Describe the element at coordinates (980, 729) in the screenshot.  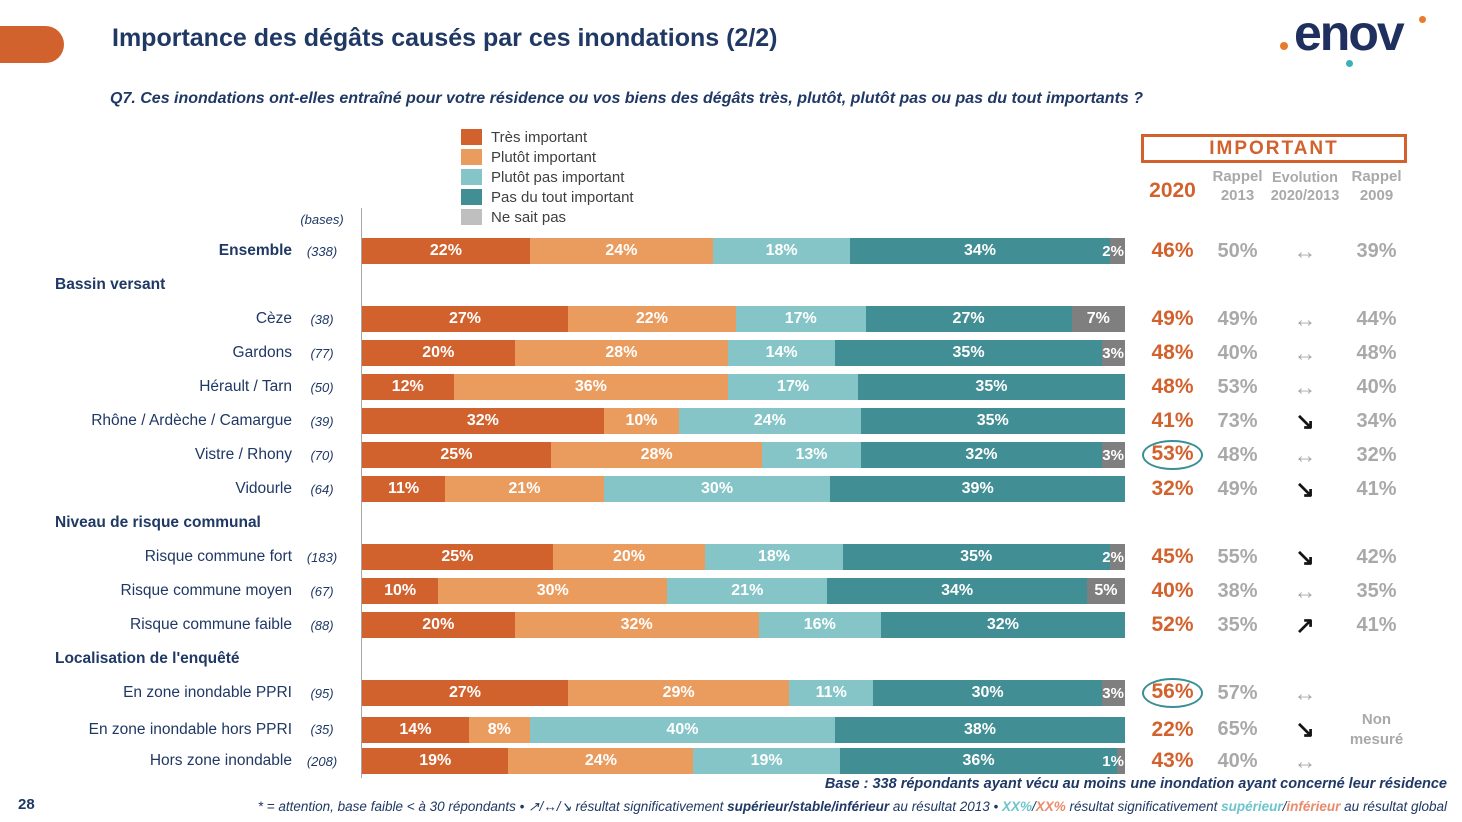
I see `bar-segment: 38%` at that location.